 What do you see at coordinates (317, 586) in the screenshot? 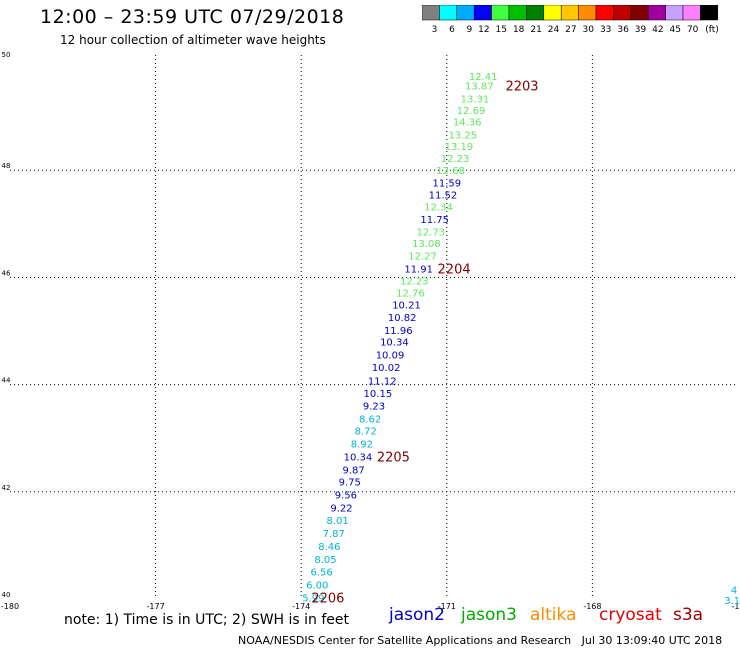
I see `wave-height-value: 6.00` at bounding box center [317, 586].